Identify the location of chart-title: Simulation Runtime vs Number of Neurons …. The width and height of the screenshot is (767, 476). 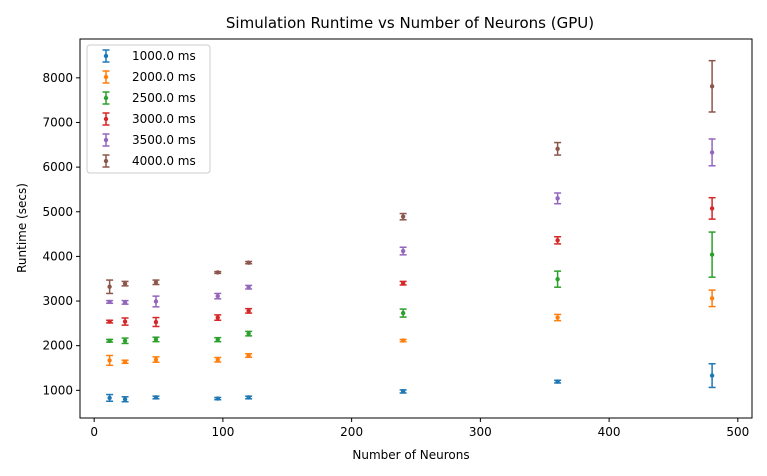
(410, 23).